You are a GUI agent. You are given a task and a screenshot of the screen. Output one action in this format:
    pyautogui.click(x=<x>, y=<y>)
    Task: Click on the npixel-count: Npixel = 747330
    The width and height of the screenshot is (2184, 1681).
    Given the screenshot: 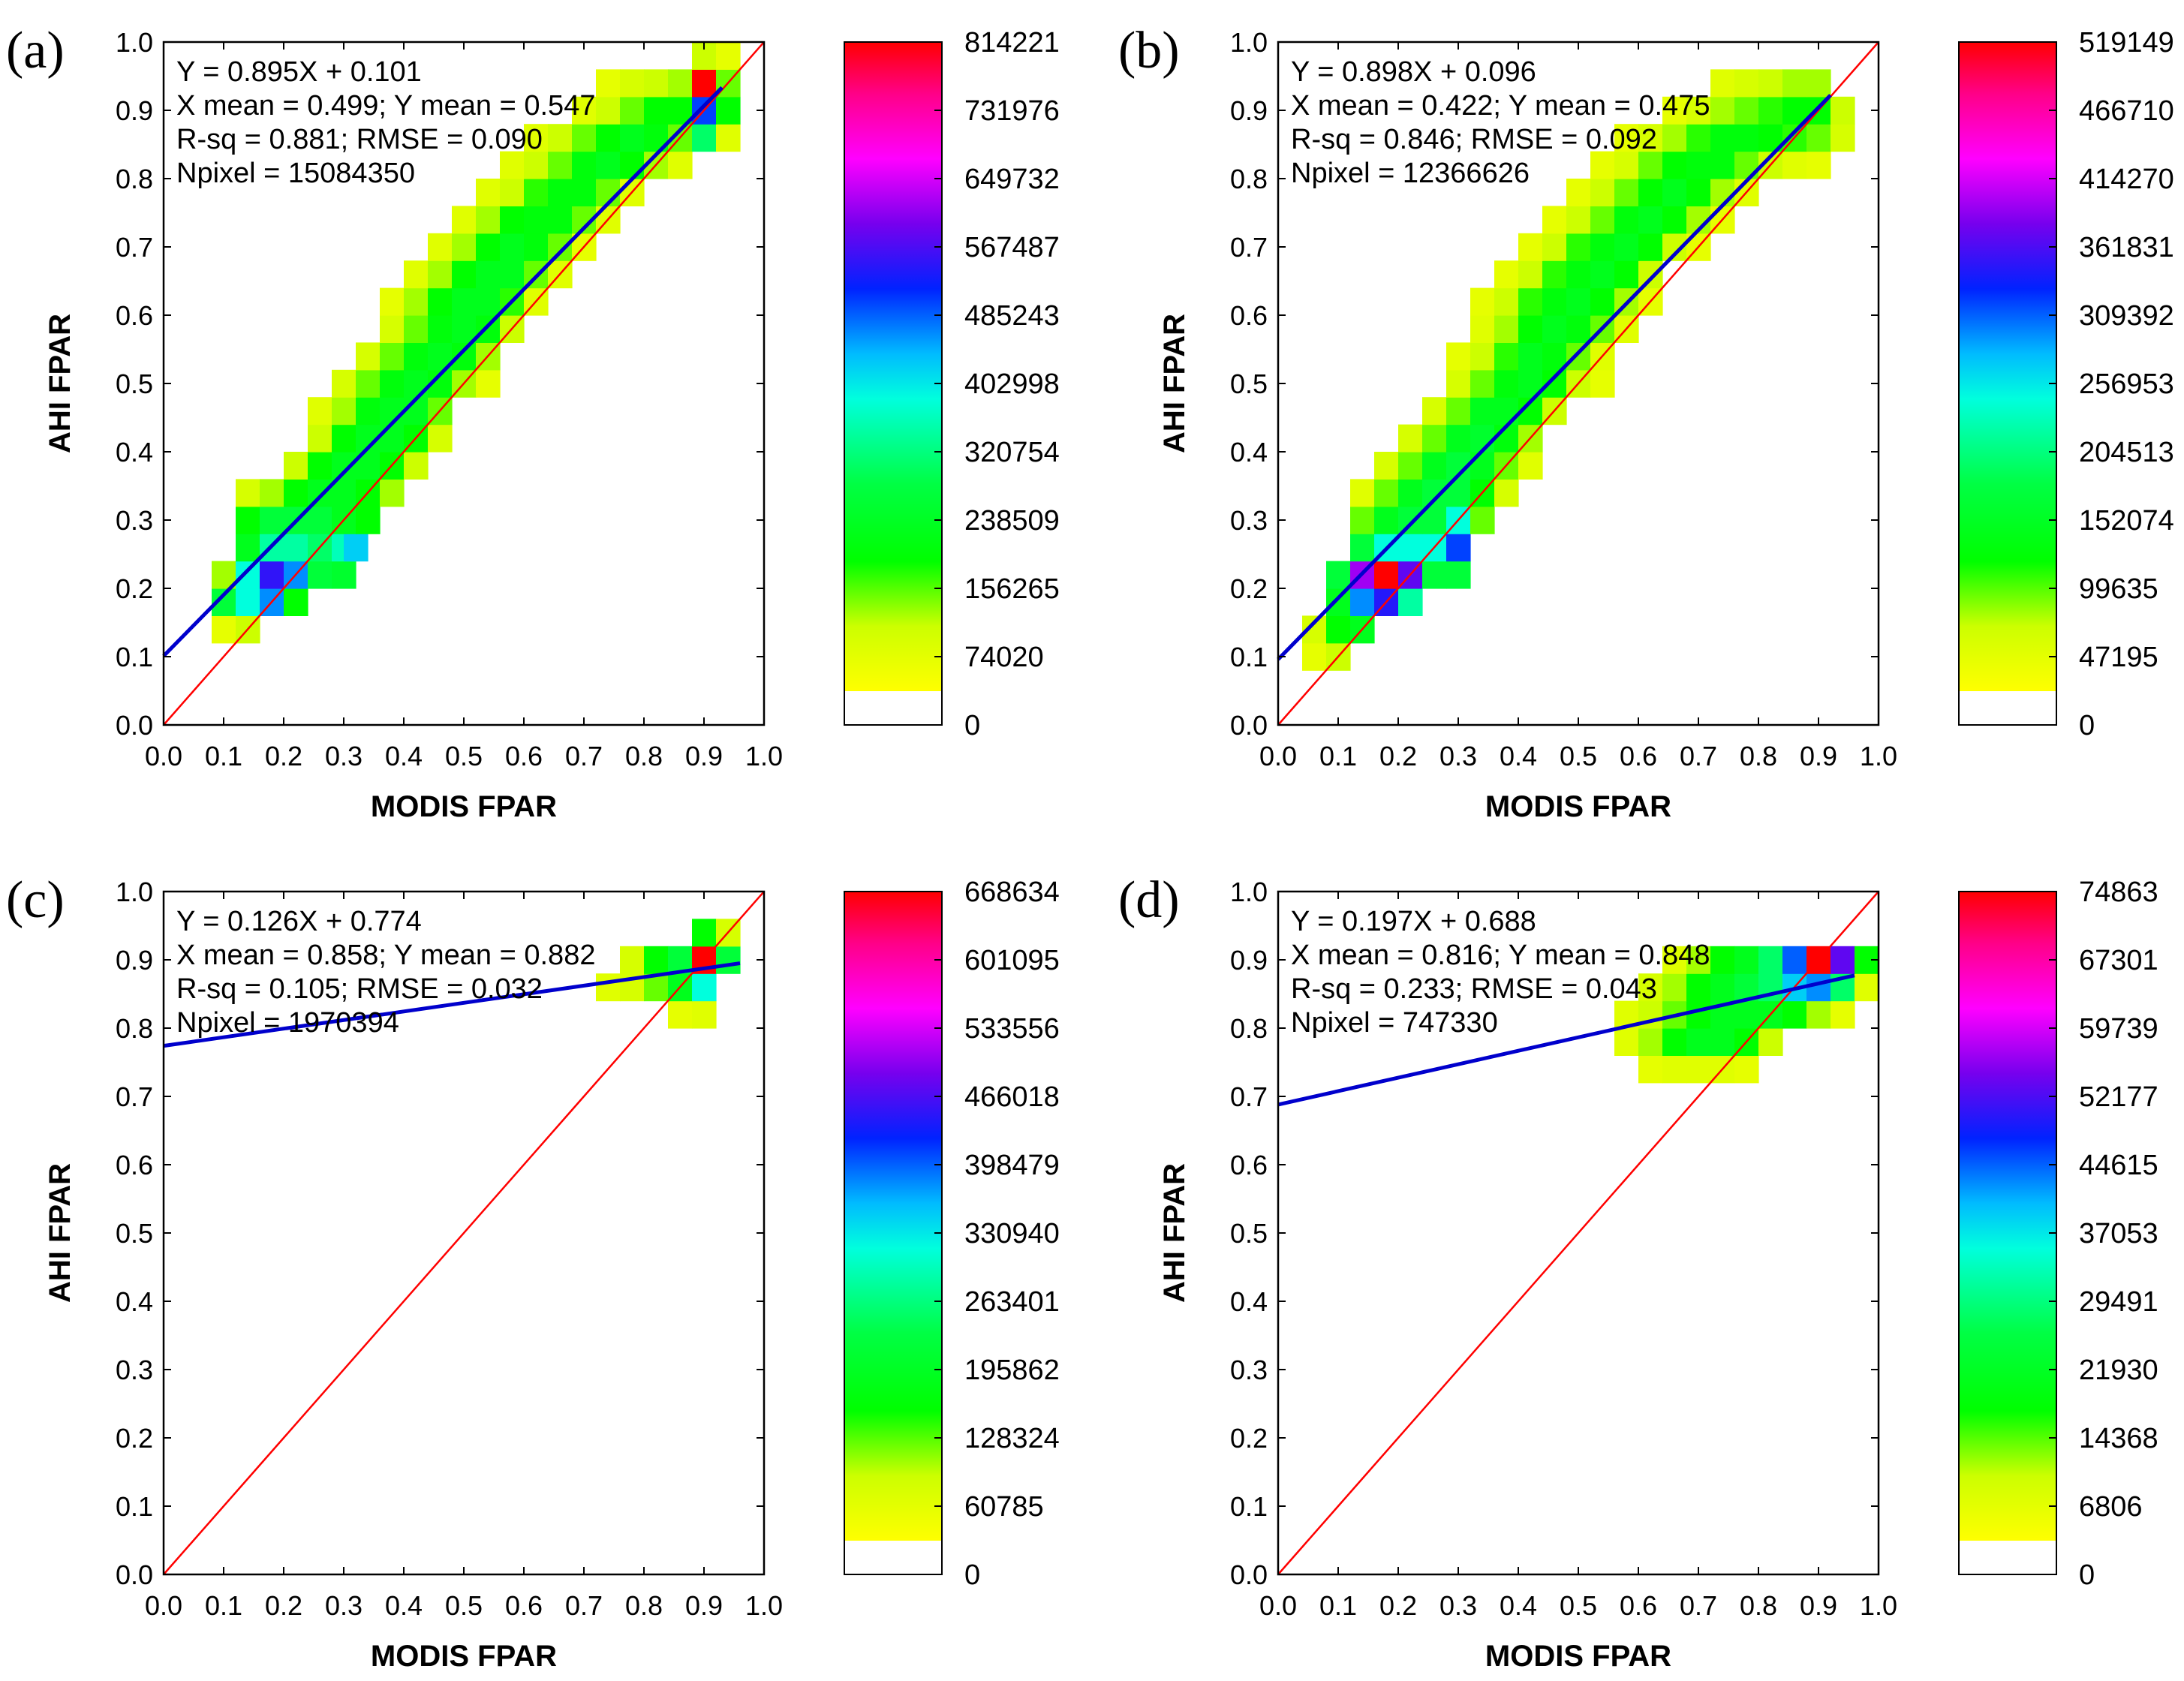 What is the action you would take?
    pyautogui.click(x=1394, y=1023)
    